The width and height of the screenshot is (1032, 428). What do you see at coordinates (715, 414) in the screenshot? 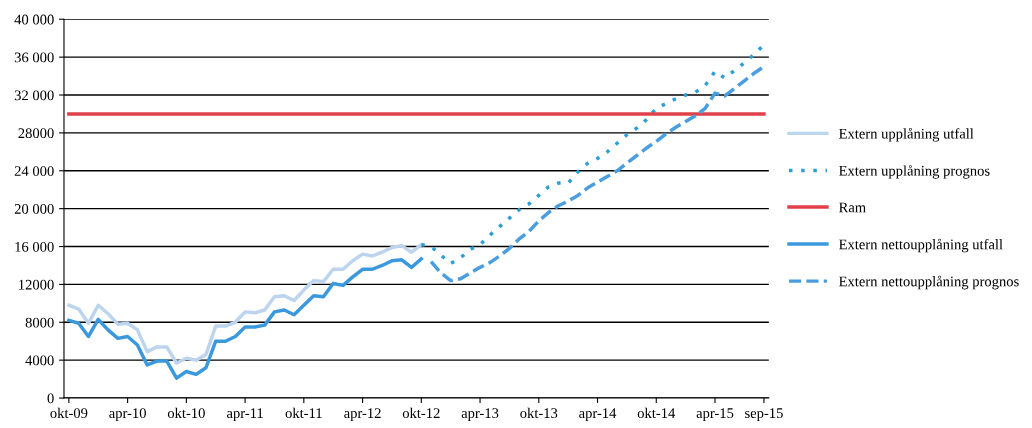
I see `x-tick-label: apr-15` at bounding box center [715, 414].